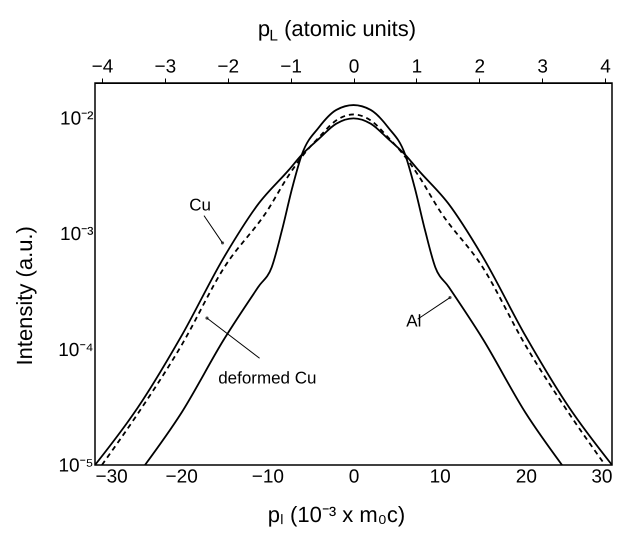 The height and width of the screenshot is (546, 629). I want to click on x2-tick-label: −4, so click(103, 67).